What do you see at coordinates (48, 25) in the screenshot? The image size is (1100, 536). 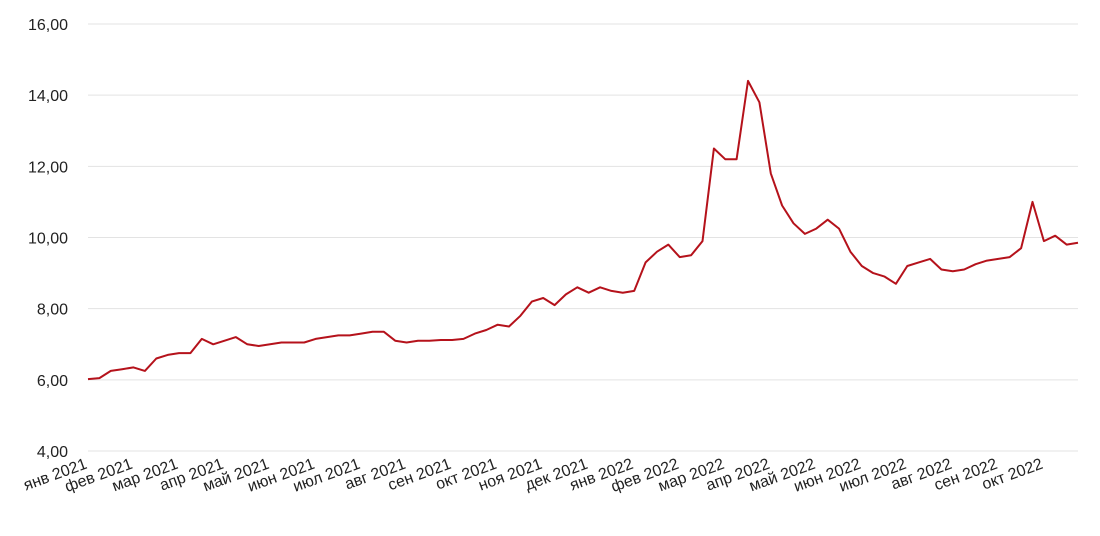 I see `y-tick-label: 16,00` at bounding box center [48, 25].